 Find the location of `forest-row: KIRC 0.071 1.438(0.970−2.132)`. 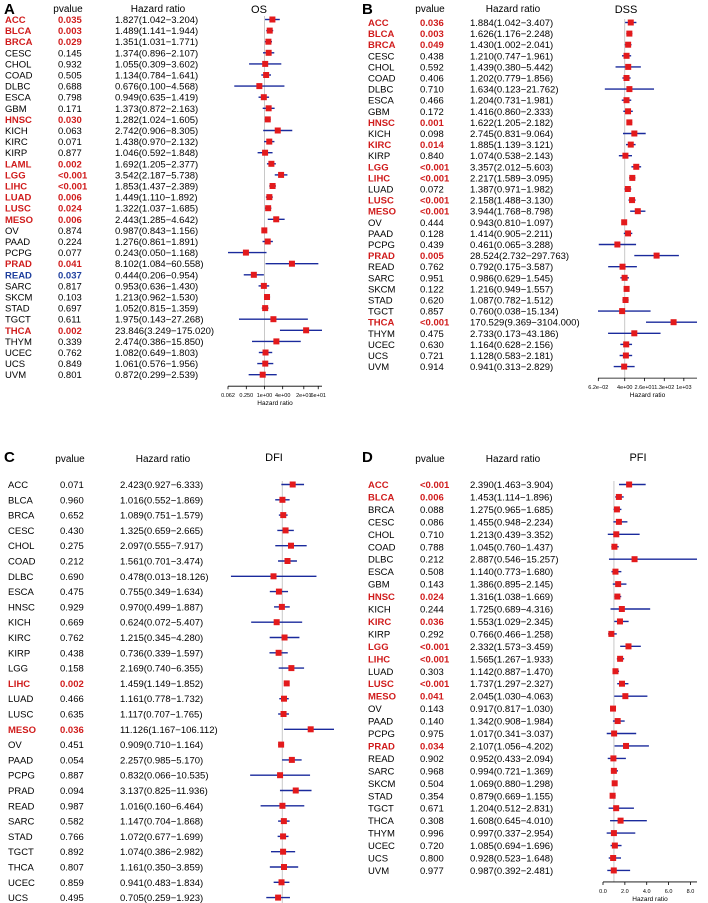

forest-row: KIRC 0.071 1.438(0.970−2.132) is located at coordinates (140, 142).